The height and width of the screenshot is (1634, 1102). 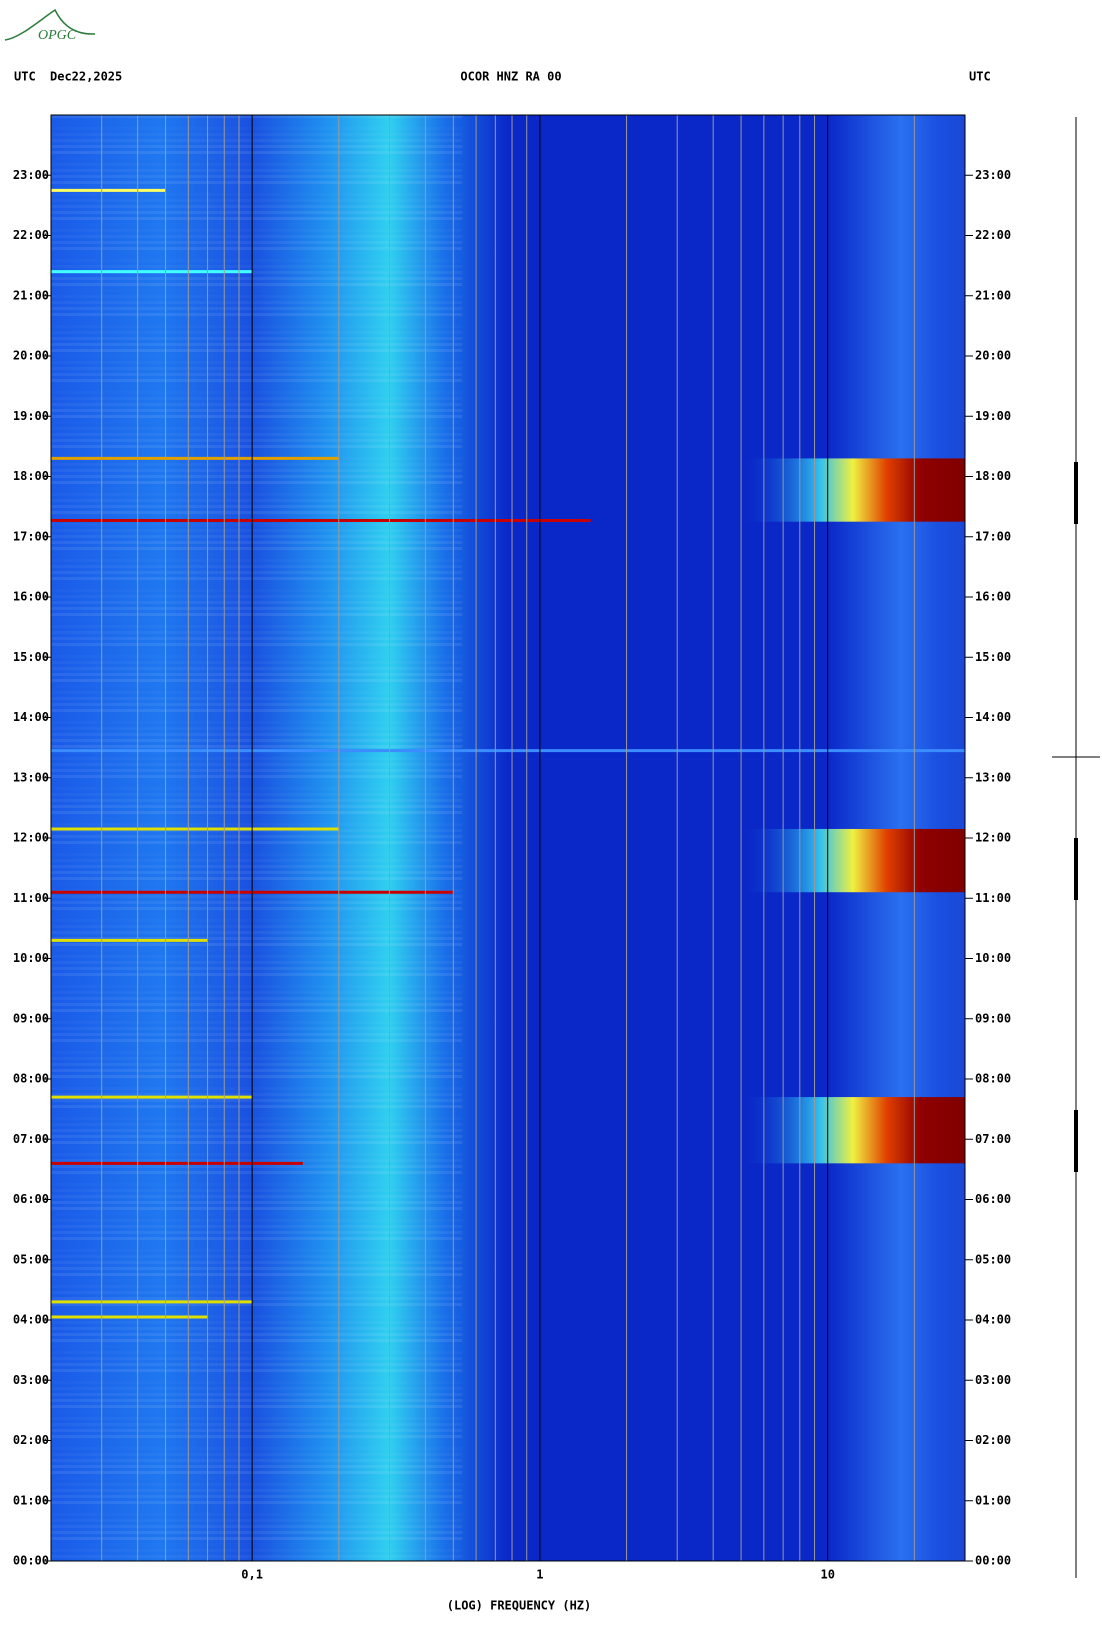 I want to click on x-axis-label: (LOG) FREQUENCY (HZ), so click(x=519, y=1606).